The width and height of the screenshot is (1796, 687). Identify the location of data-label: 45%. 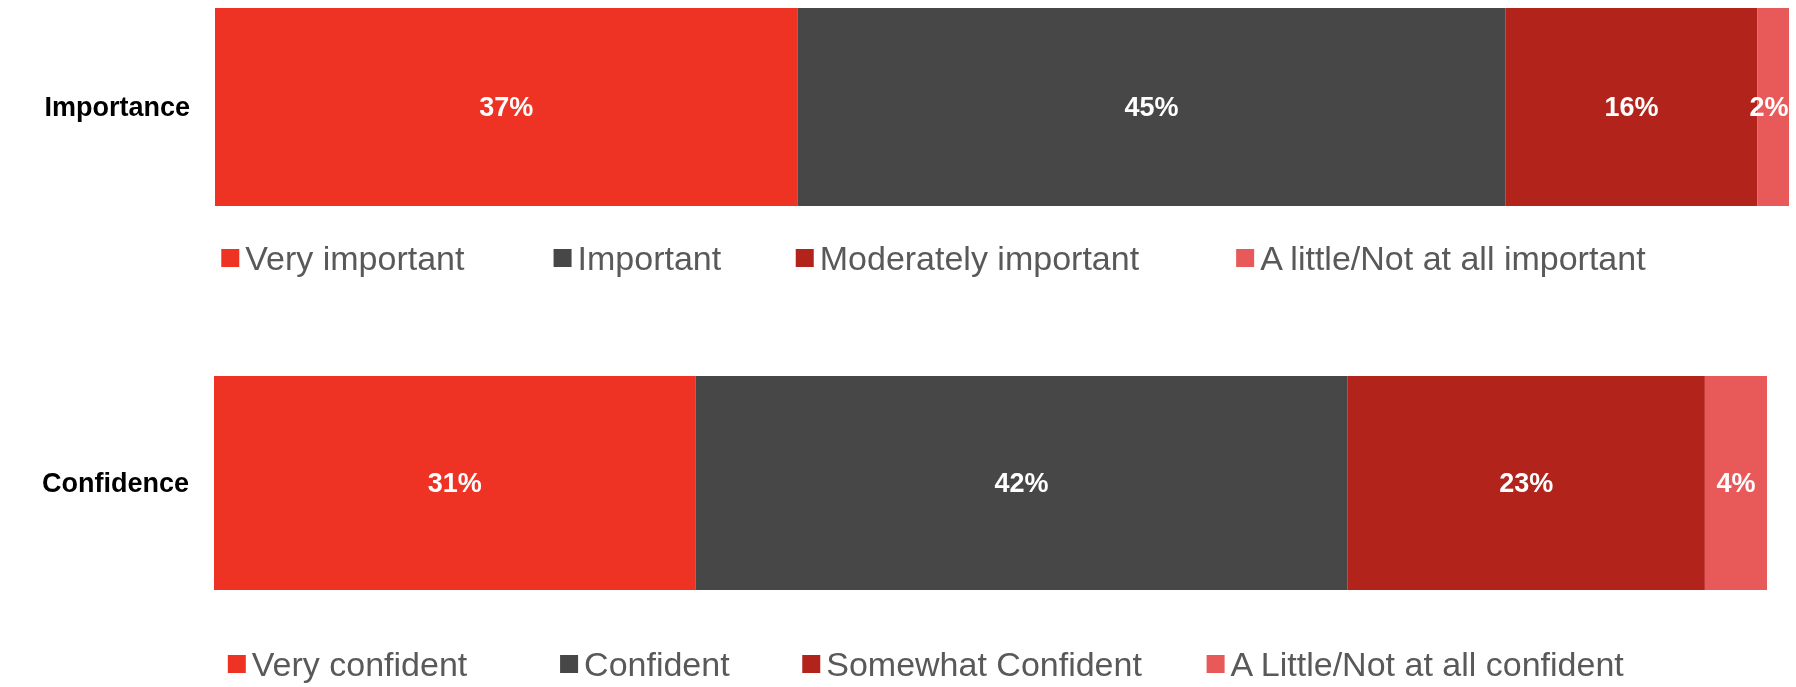
(1151, 107).